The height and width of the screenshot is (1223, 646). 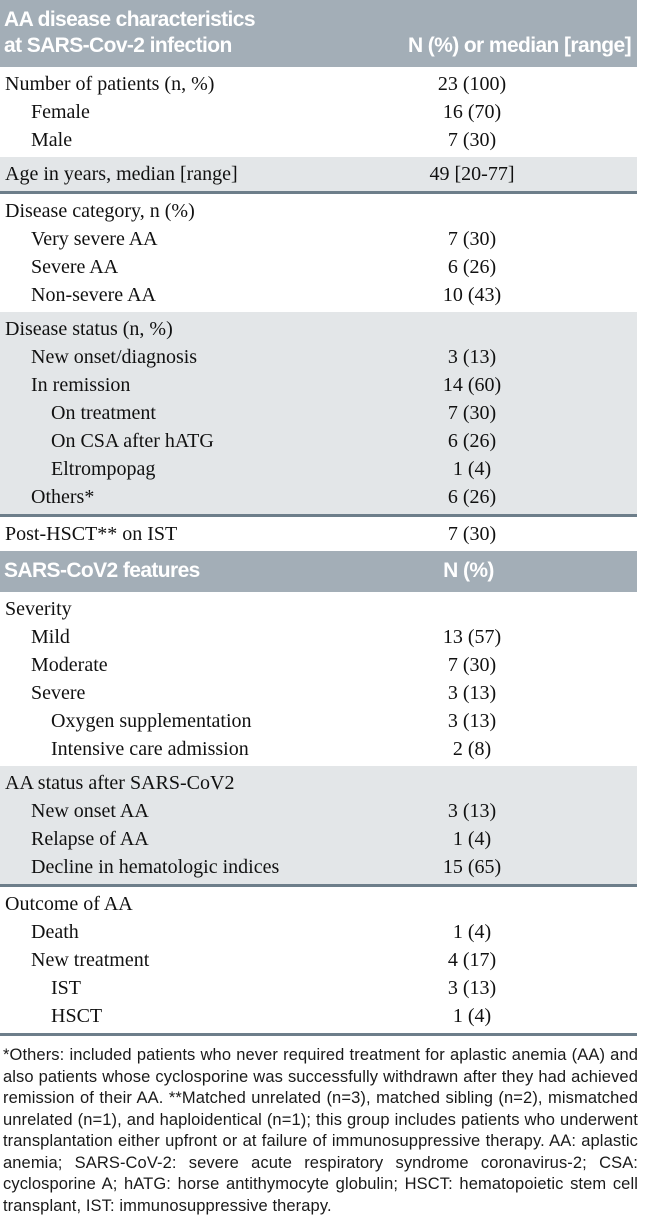 What do you see at coordinates (318, 211) in the screenshot?
I see `table-row: Disease category, n (%)` at bounding box center [318, 211].